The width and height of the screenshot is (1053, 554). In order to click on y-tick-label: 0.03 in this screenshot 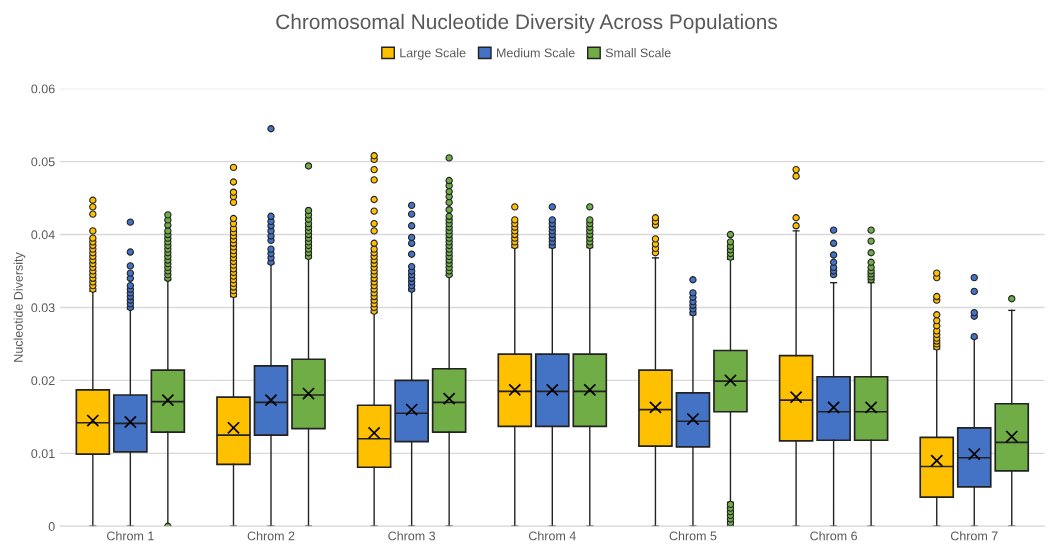, I will do `click(43, 308)`.